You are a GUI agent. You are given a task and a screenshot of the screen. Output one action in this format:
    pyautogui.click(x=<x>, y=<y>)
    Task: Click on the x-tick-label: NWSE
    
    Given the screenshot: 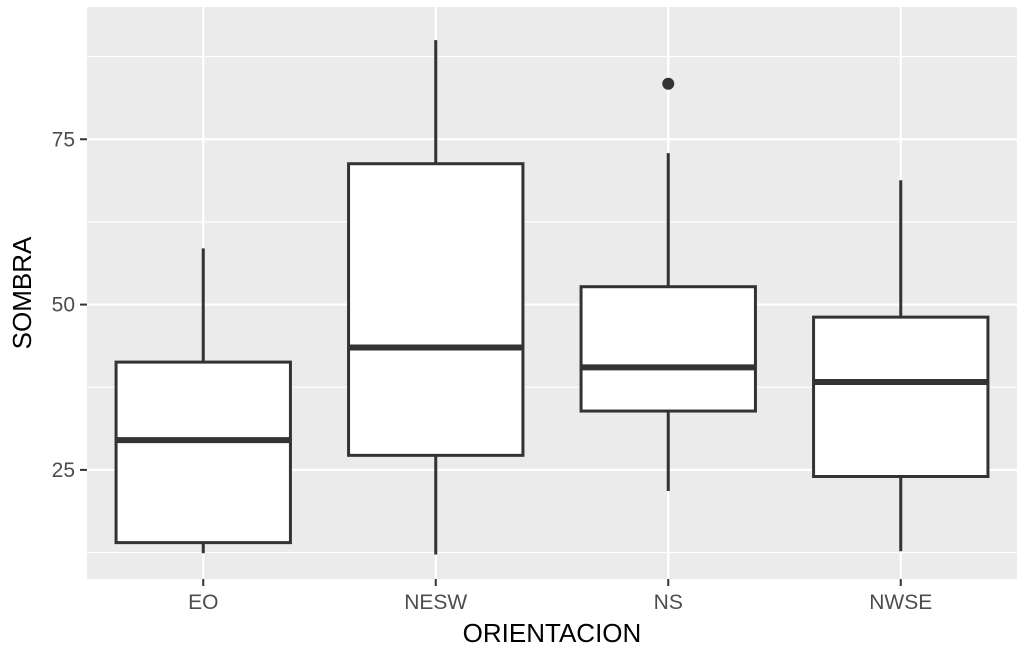 What is the action you would take?
    pyautogui.click(x=900, y=602)
    